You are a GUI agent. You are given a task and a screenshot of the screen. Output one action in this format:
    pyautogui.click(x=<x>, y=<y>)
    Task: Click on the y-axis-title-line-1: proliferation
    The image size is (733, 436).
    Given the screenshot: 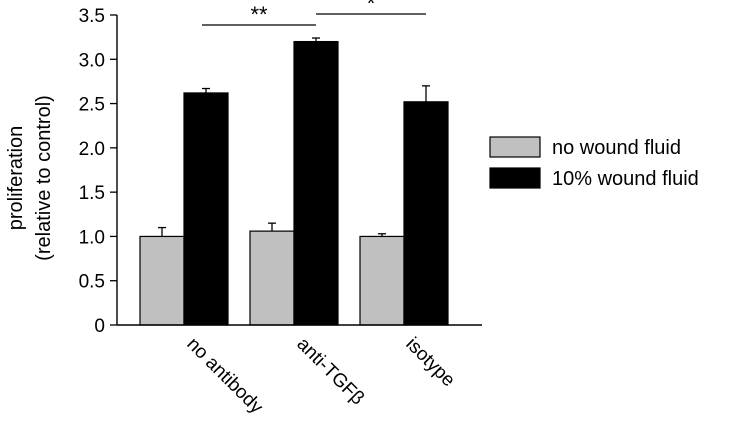 What is the action you would take?
    pyautogui.click(x=16, y=178)
    